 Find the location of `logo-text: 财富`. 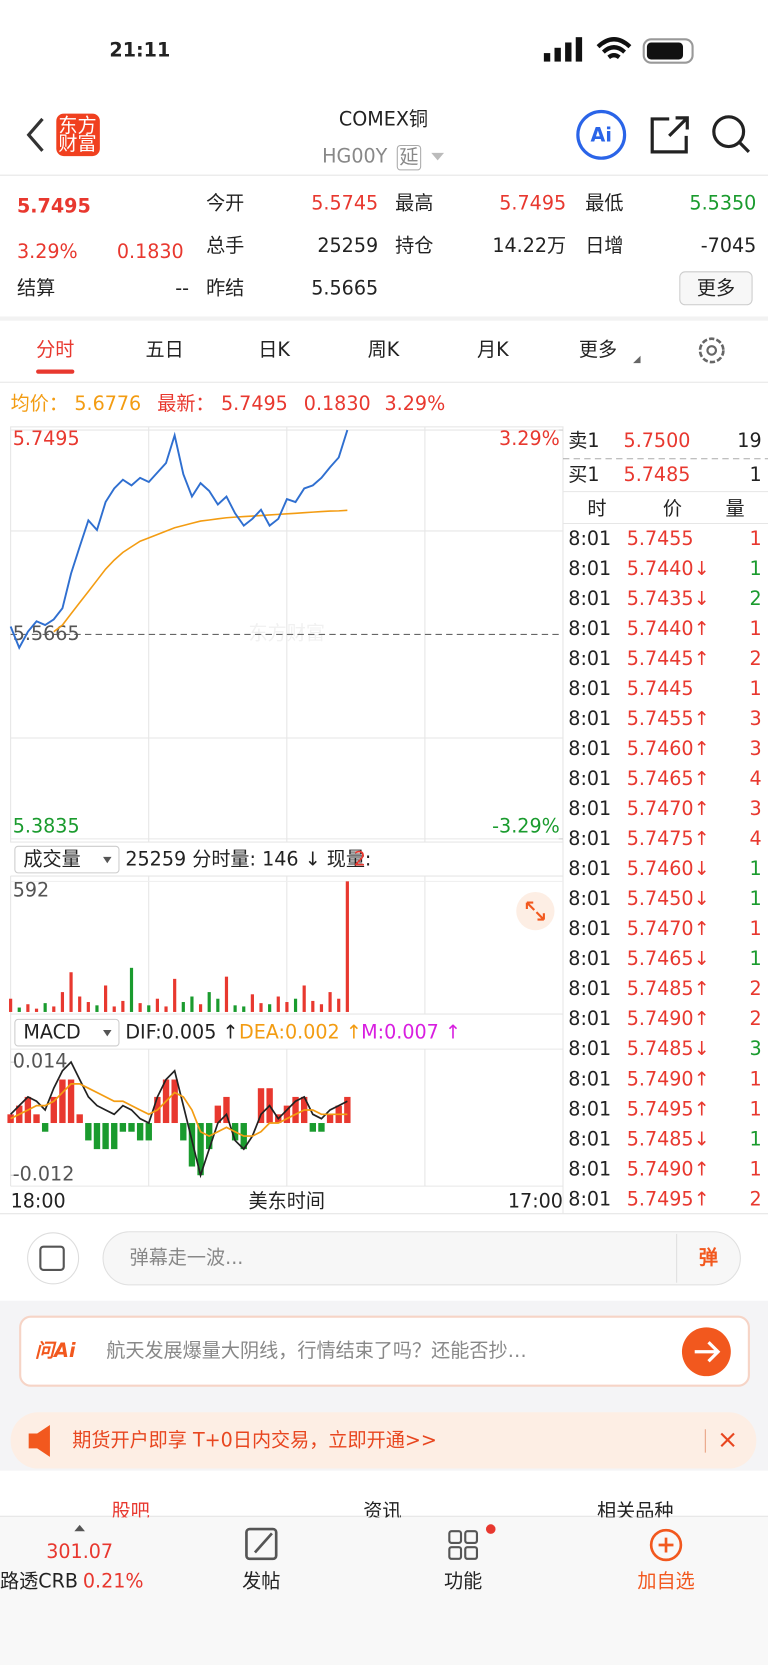

logo-text: 财富 is located at coordinates (77, 143).